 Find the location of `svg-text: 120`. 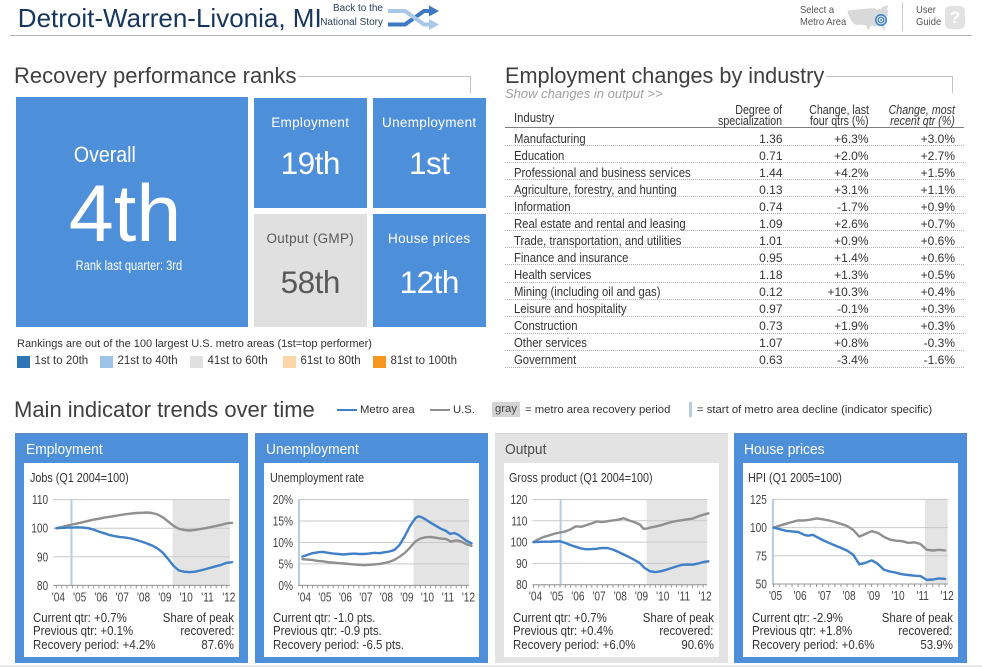

svg-text: 120 is located at coordinates (518, 500).